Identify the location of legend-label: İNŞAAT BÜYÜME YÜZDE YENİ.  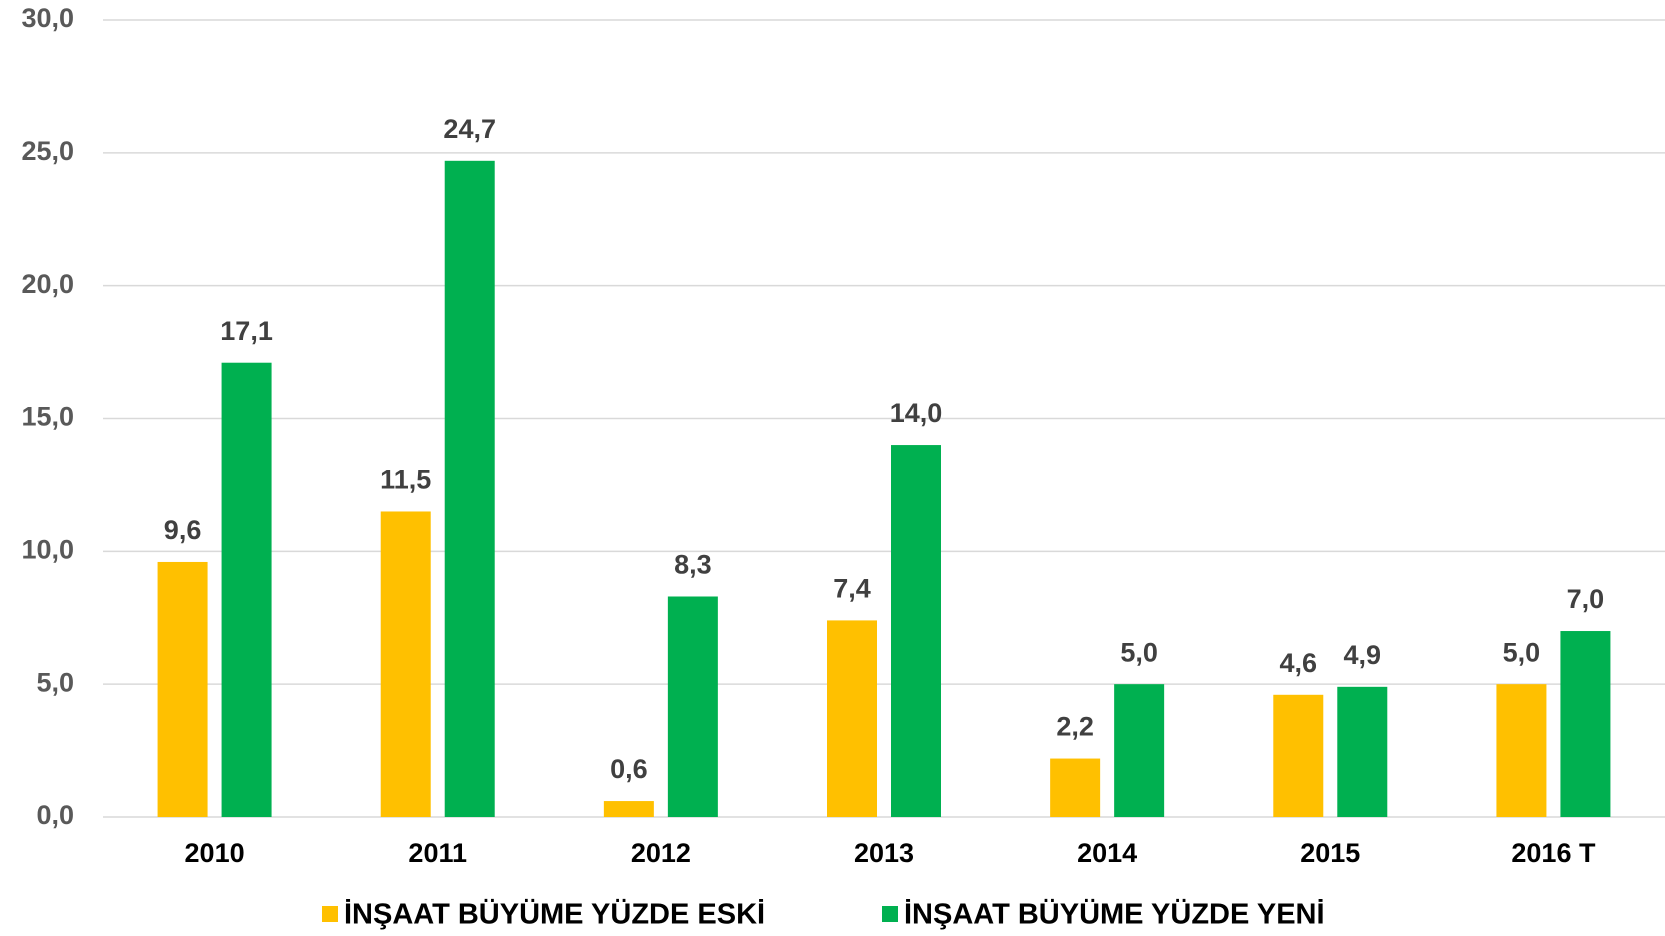
(1114, 914).